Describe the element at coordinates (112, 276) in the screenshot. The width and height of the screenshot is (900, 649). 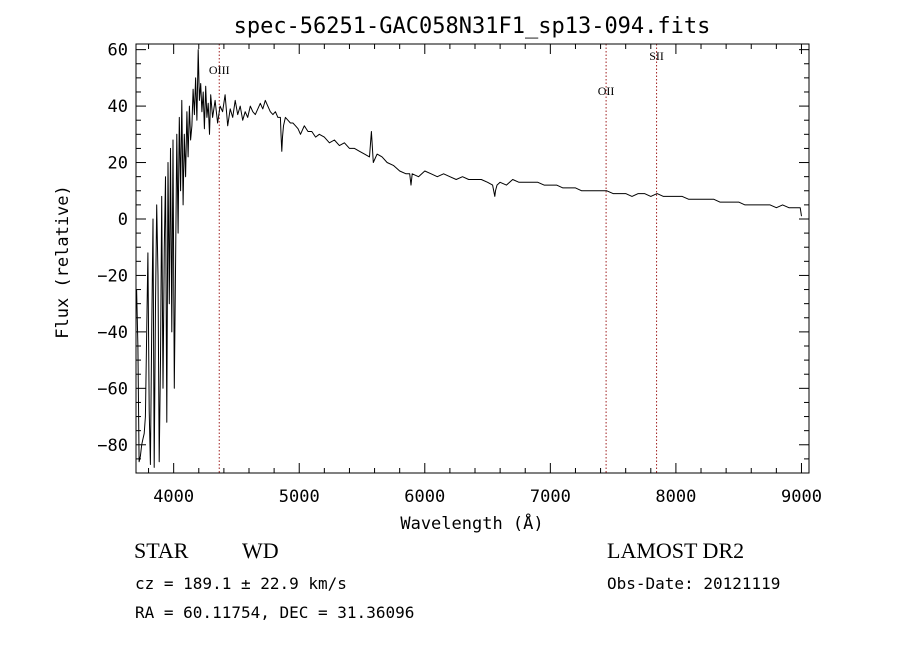
I see `y-tick-label: −20` at that location.